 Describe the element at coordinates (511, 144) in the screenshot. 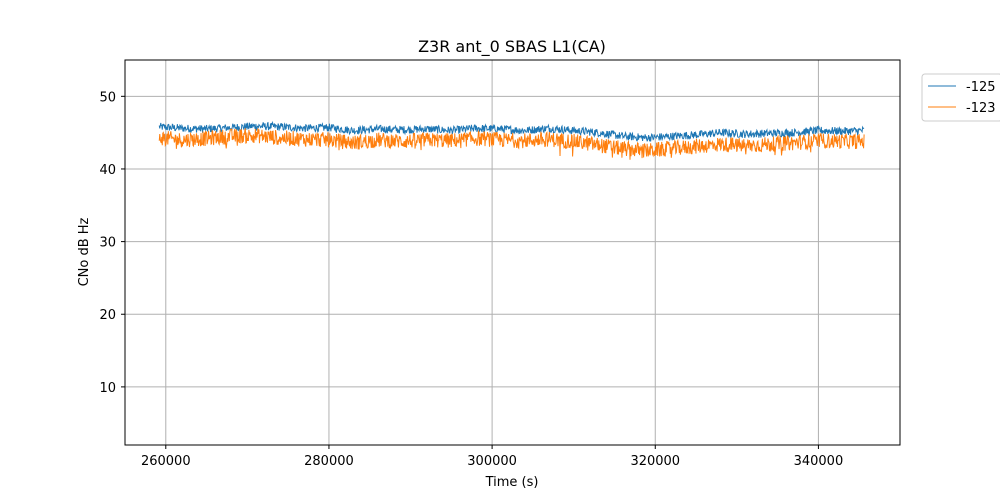

I see `series-line--123` at that location.